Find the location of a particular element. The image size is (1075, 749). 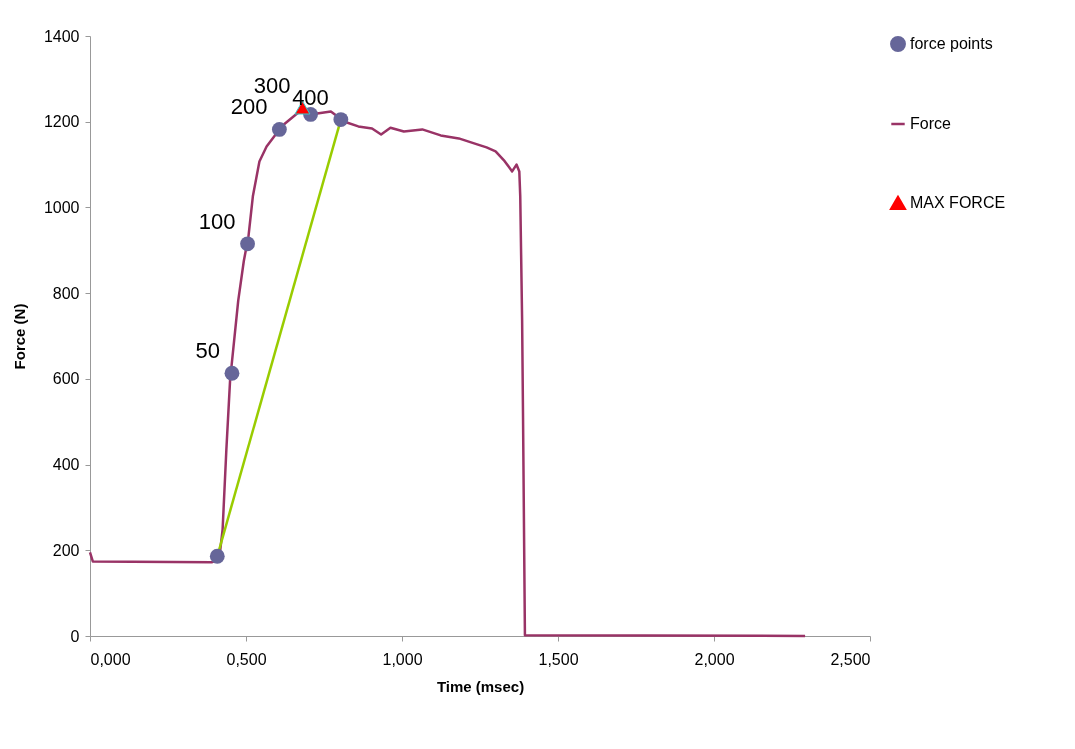

legend-label: Force is located at coordinates (930, 123).